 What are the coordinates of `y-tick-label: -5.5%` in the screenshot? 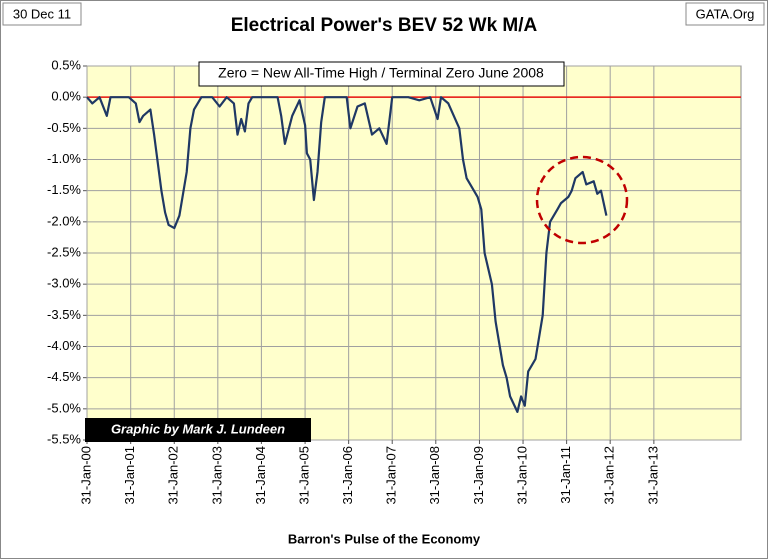 It's located at (64, 438).